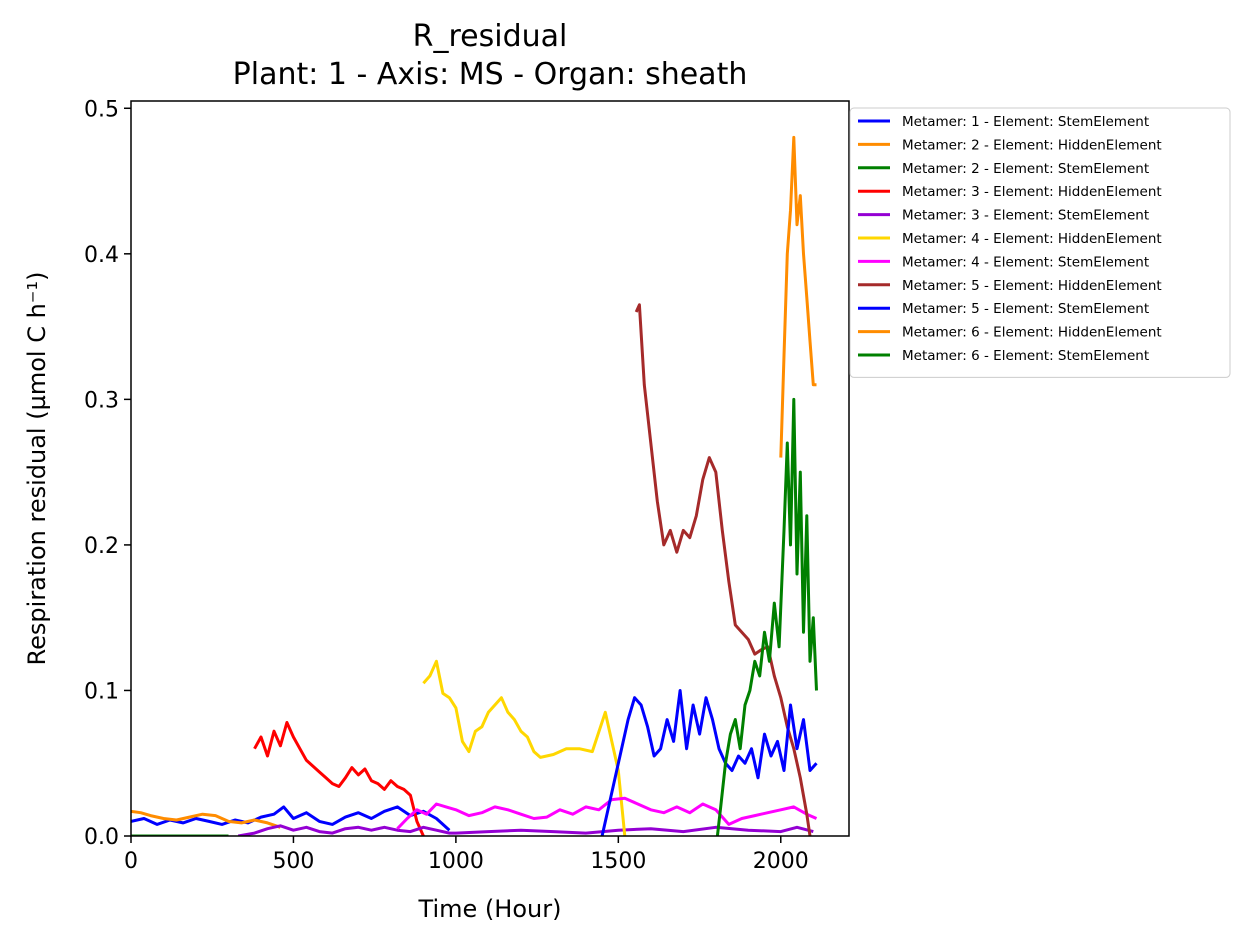  Describe the element at coordinates (101, 255) in the screenshot. I see `y-tick-label: 0.4` at that location.